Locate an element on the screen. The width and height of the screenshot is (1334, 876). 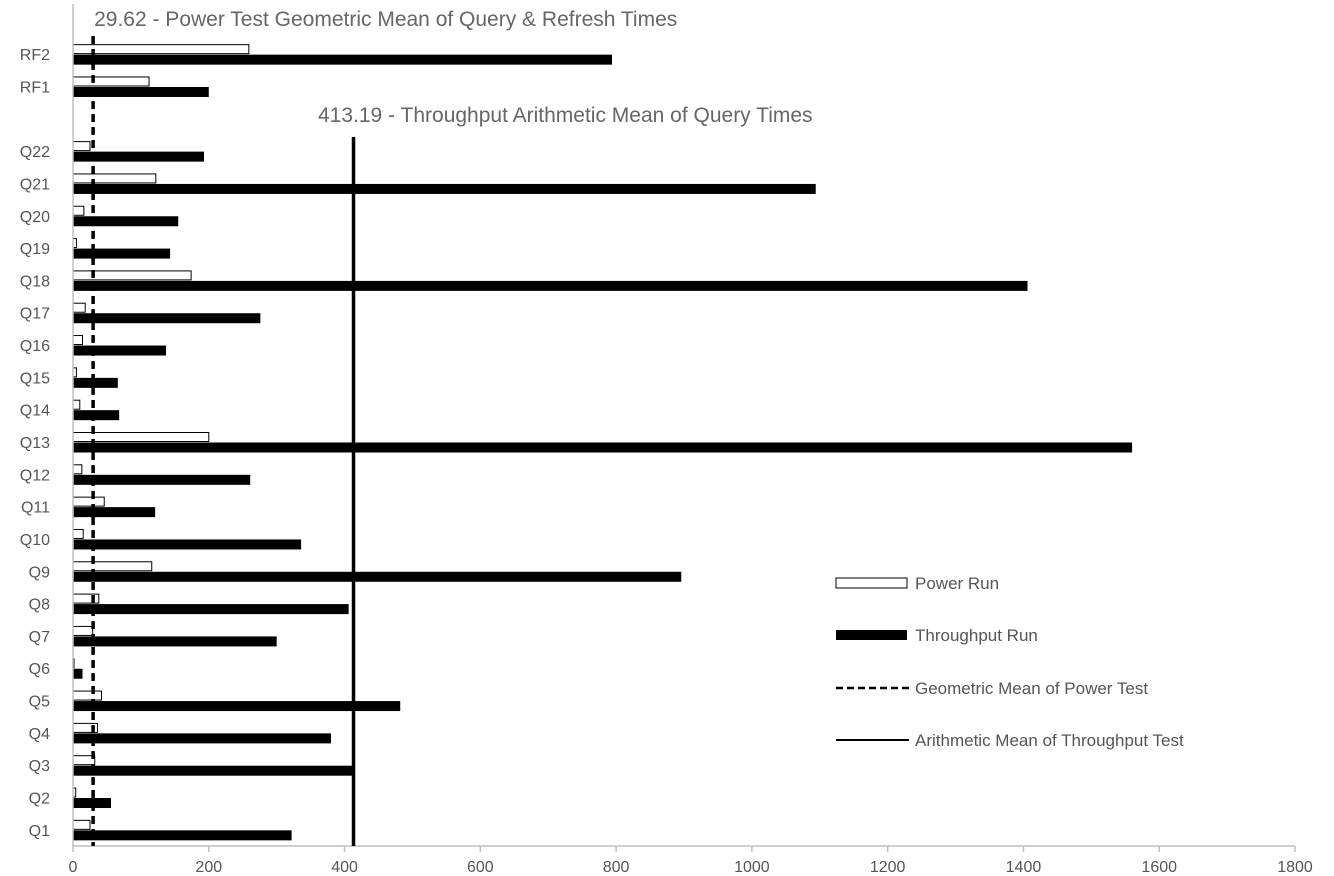
category-label: Q8 is located at coordinates (39, 605).